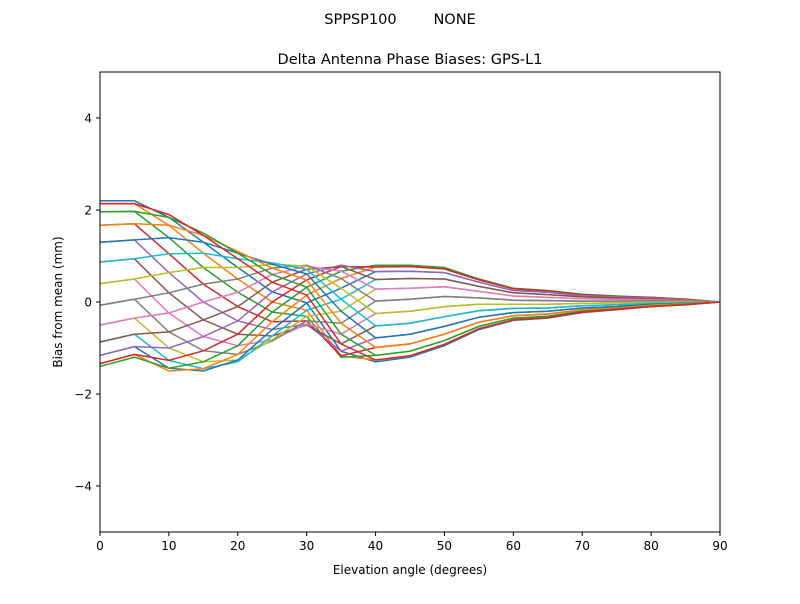  What do you see at coordinates (306, 546) in the screenshot?
I see `x-tick-label: 30` at bounding box center [306, 546].